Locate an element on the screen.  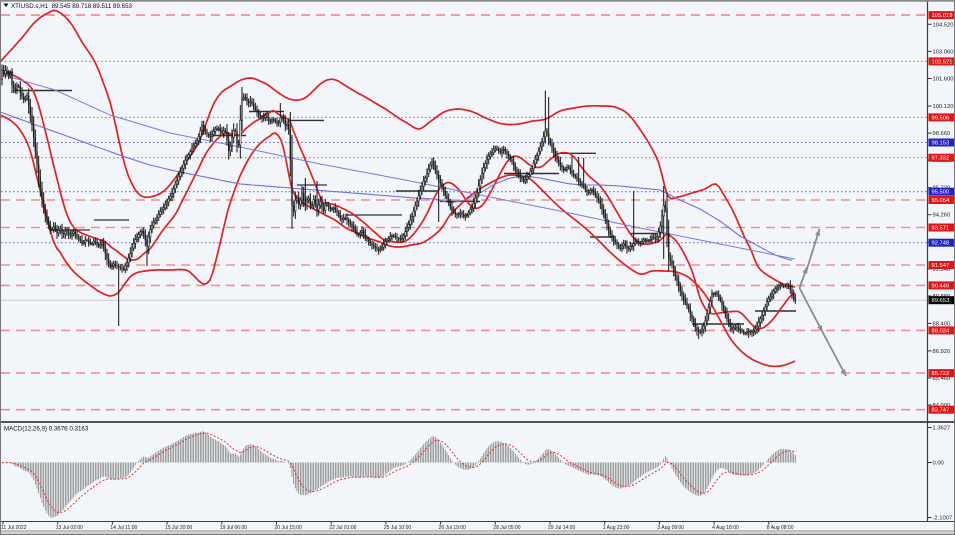
svg-text: 91.547 is located at coordinates (941, 266).